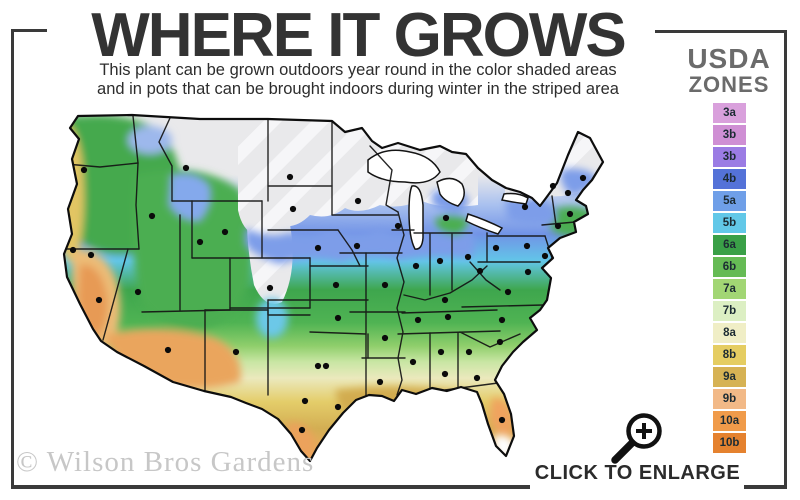  Describe the element at coordinates (729, 84) in the screenshot. I see `legend-title-zones: ZONES` at that location.